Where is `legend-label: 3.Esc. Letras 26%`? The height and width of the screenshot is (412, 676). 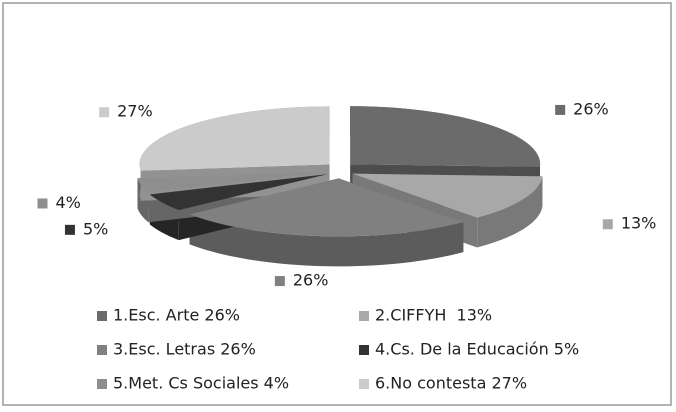 legend-label: 3.Esc. Letras 26% is located at coordinates (184, 349).